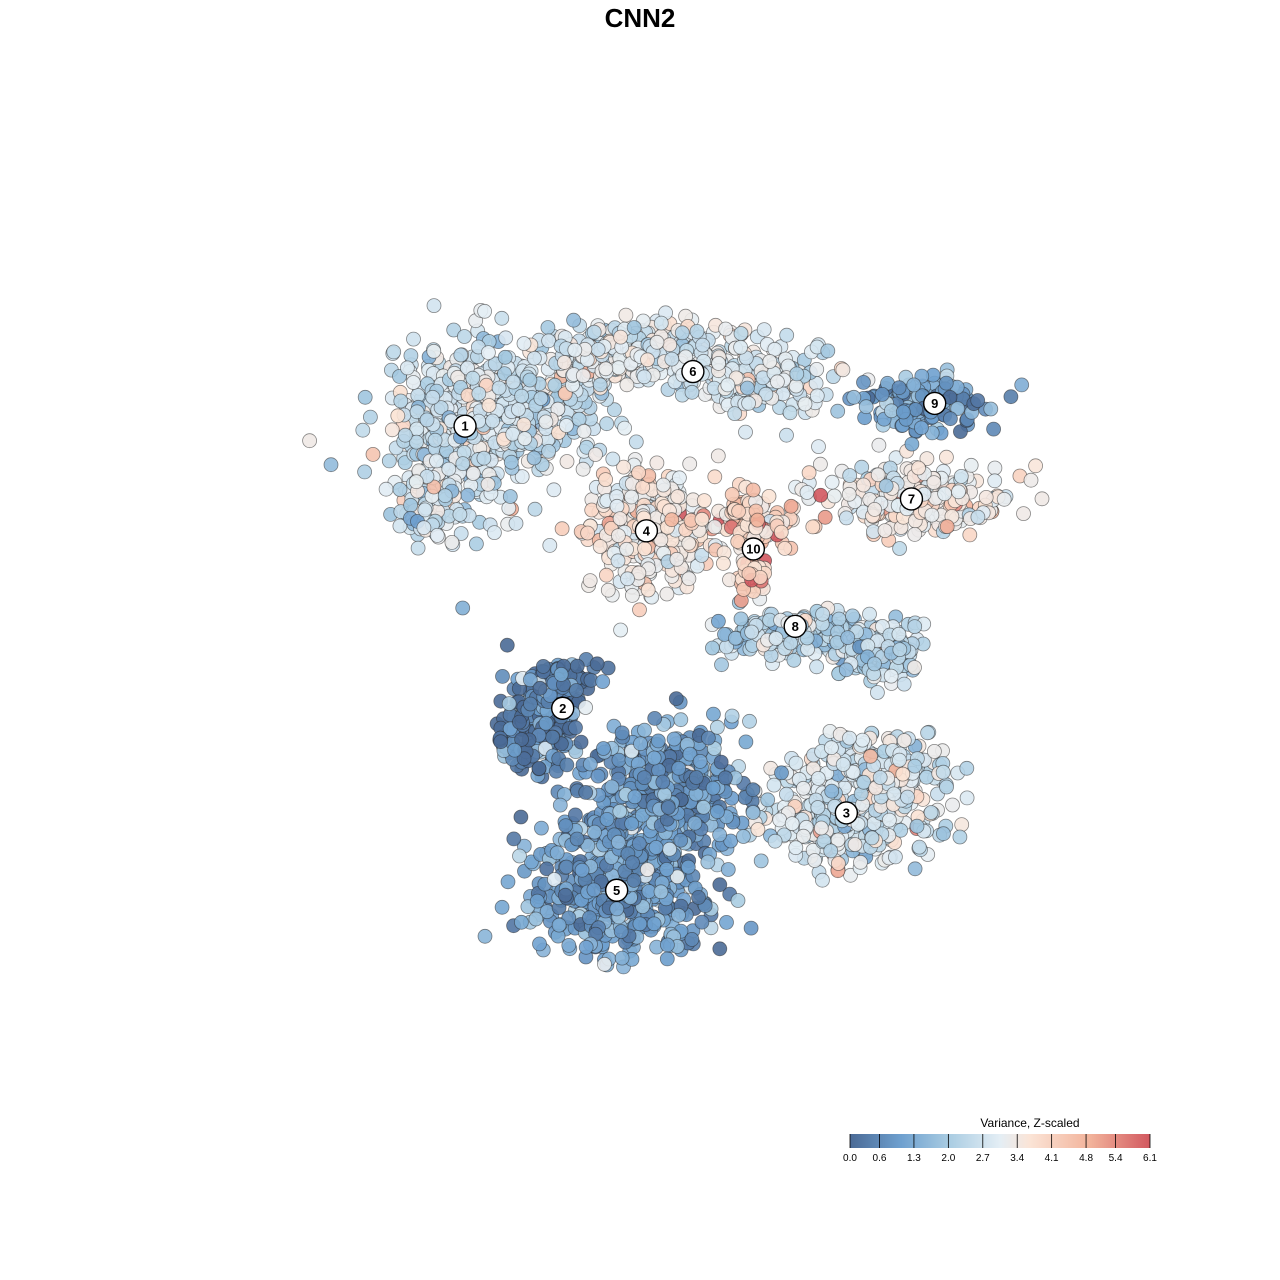 The width and height of the screenshot is (1280, 1280). Describe the element at coordinates (646, 531) in the screenshot. I see `cluster-label-4: 4` at that location.